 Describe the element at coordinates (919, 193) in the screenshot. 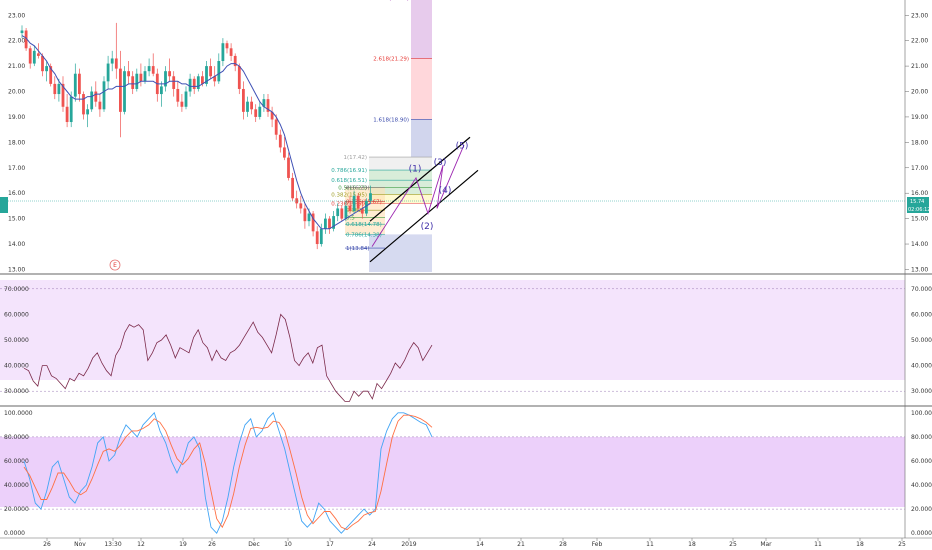

I see `price-tick-right: 16.00` at that location.